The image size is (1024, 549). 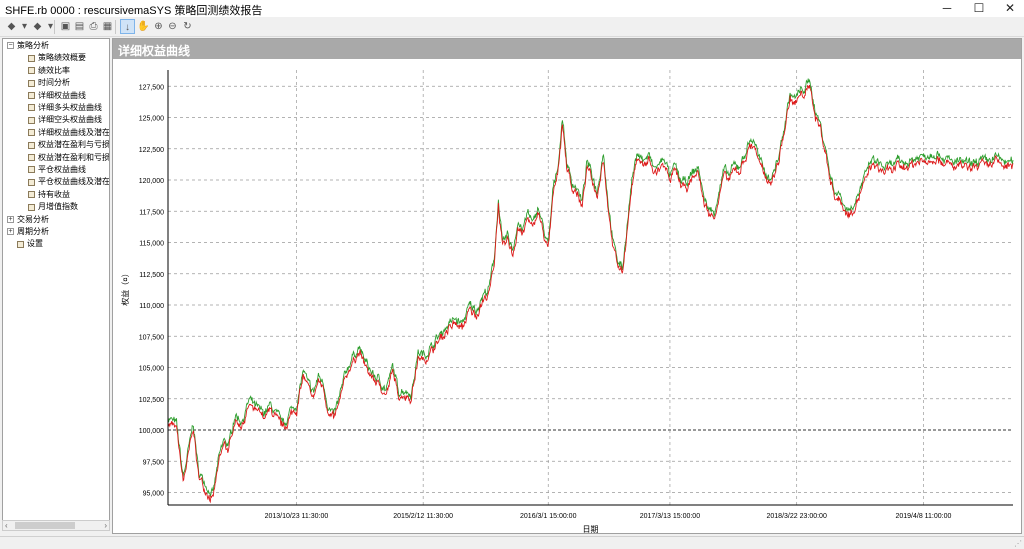 What do you see at coordinates (68, 145) in the screenshot?
I see `tree-item: 权益潜在盈利与亏损` at bounding box center [68, 145].